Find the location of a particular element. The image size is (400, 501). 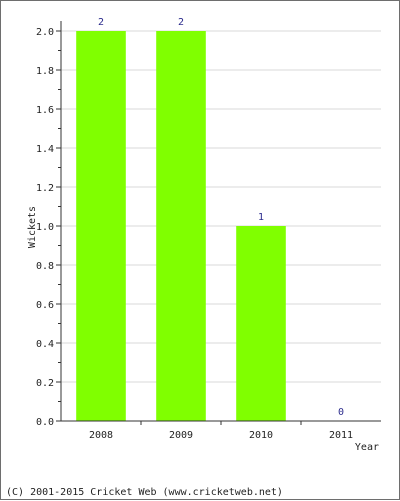

y-tick-labels: 0.0 0.2 0.4 0.6 0.8 1.0 1.2 1.4 1.6 1.8 2.0 is located at coordinates (45, 227).